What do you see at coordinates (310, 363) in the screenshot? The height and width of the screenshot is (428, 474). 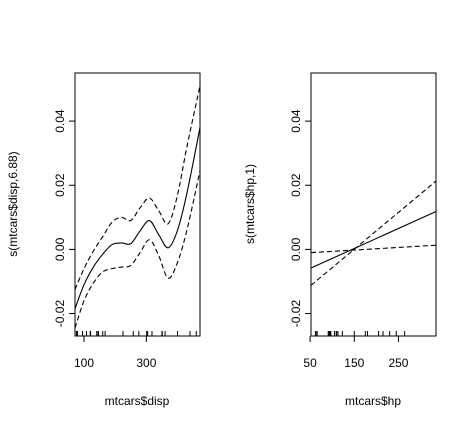 I see `x-tick-label: 50` at bounding box center [310, 363].